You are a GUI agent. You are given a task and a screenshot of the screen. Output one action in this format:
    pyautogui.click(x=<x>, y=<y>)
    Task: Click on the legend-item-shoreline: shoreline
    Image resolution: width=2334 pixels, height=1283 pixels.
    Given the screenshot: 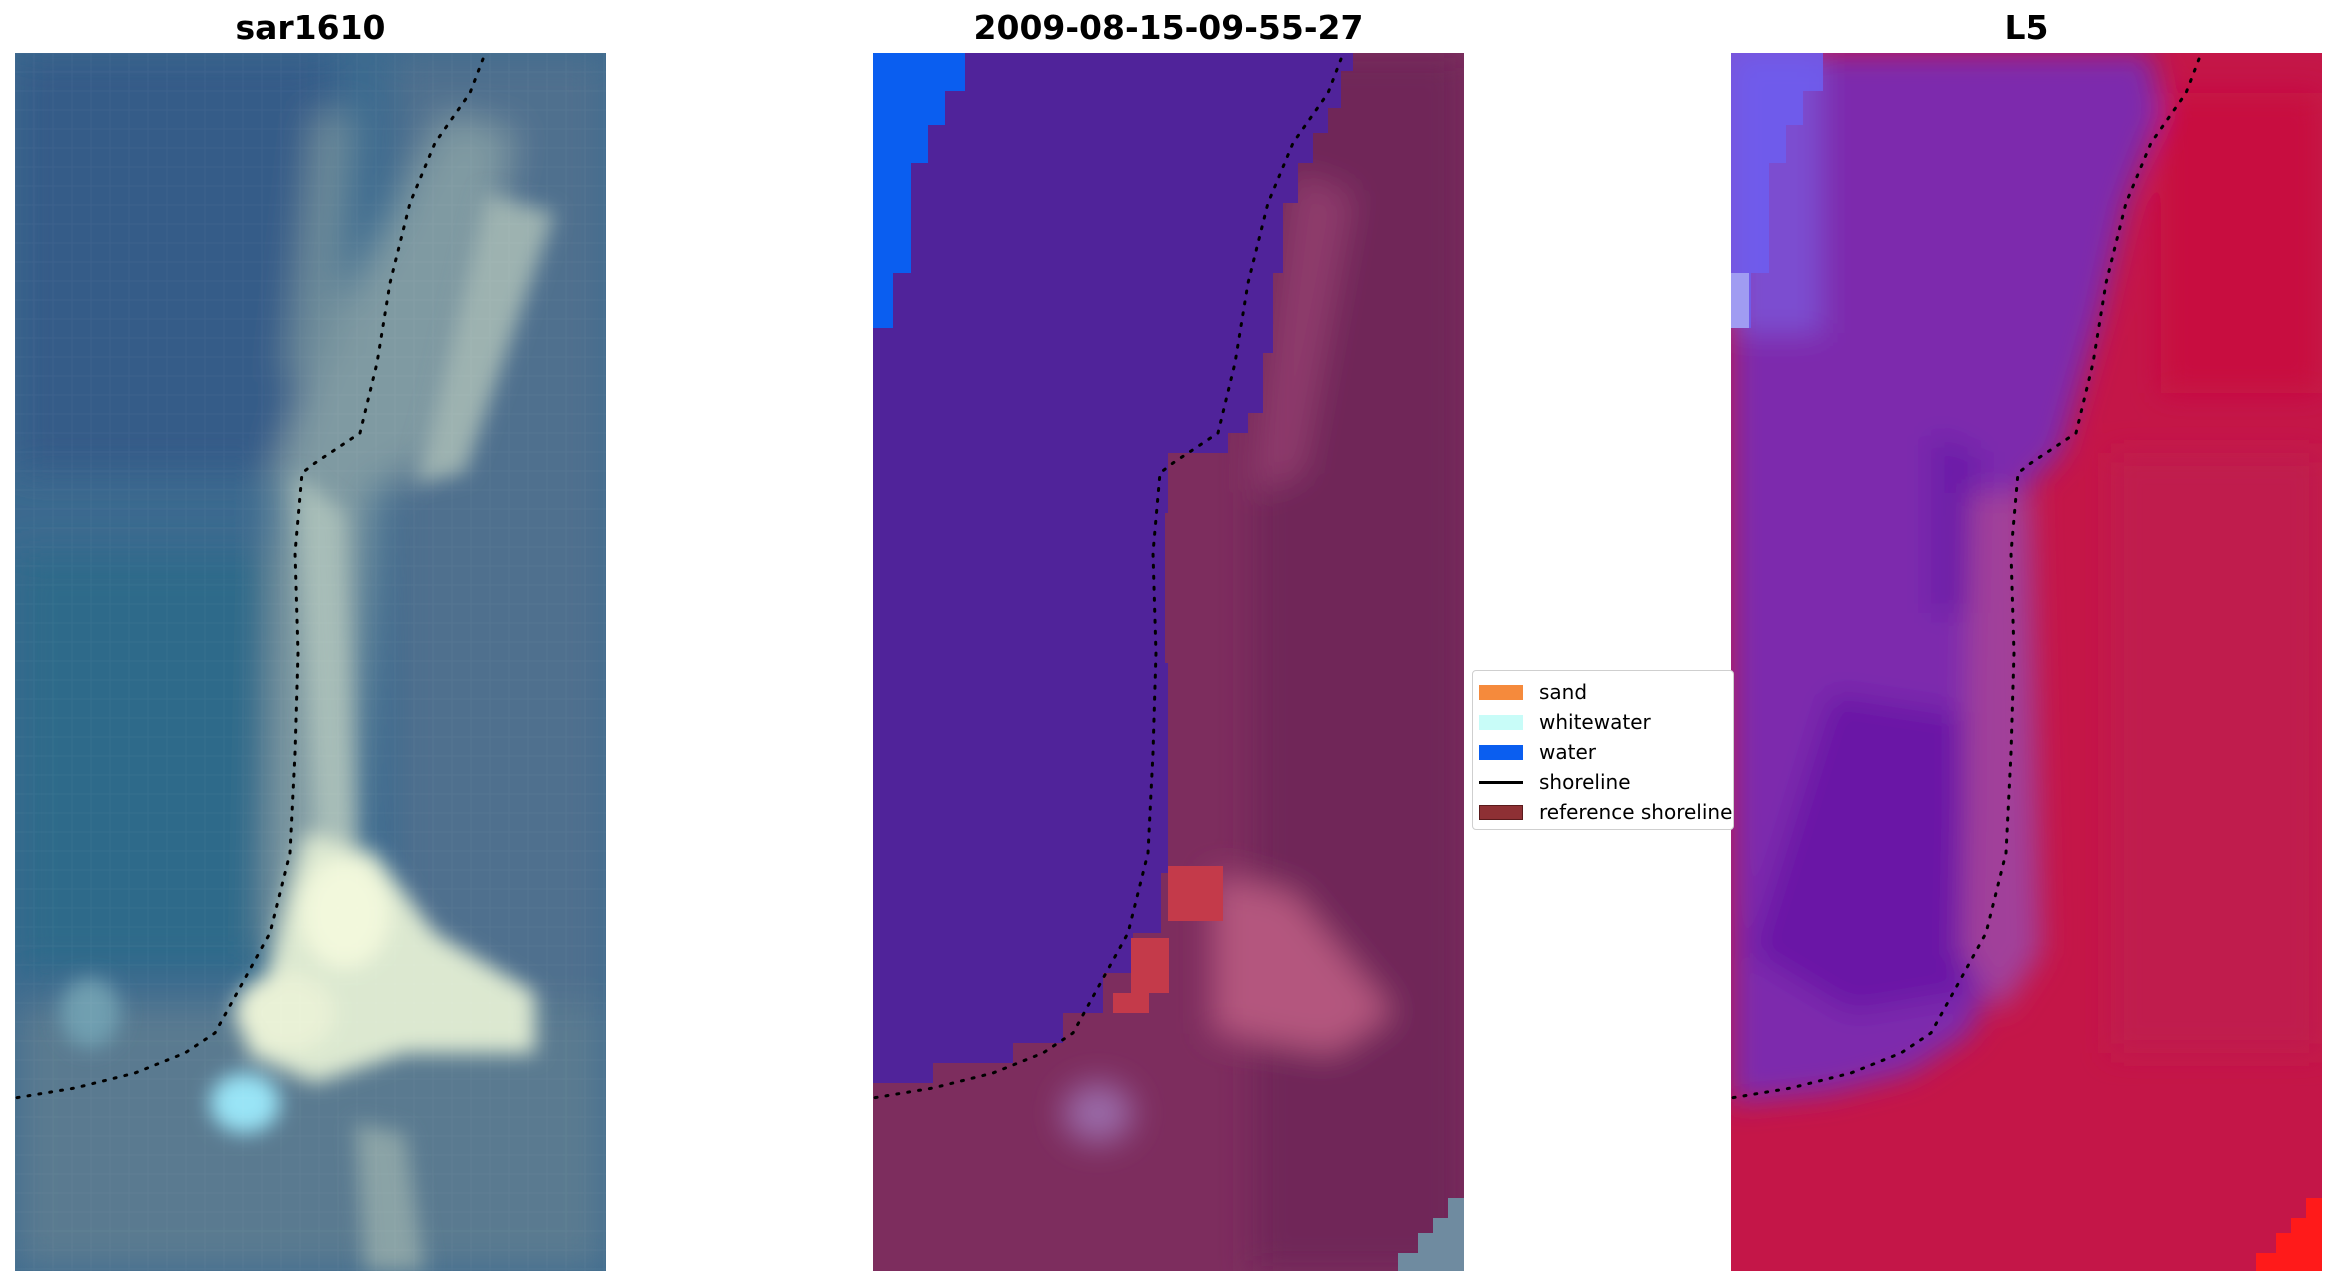 What is the action you would take?
    pyautogui.click(x=1555, y=782)
    